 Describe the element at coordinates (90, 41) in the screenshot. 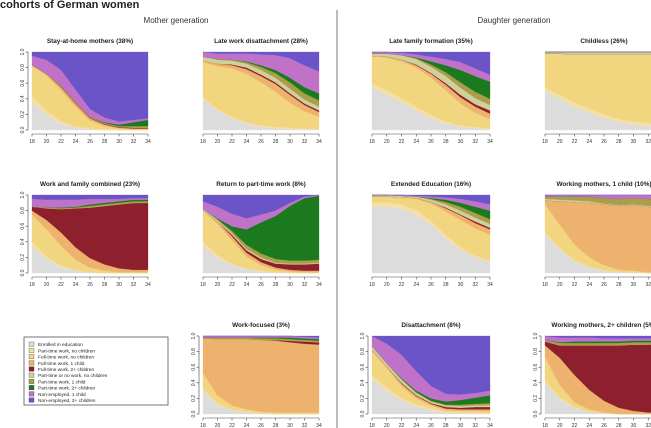

I see `panel-title: Stay-at-home mothers (38%)` at that location.